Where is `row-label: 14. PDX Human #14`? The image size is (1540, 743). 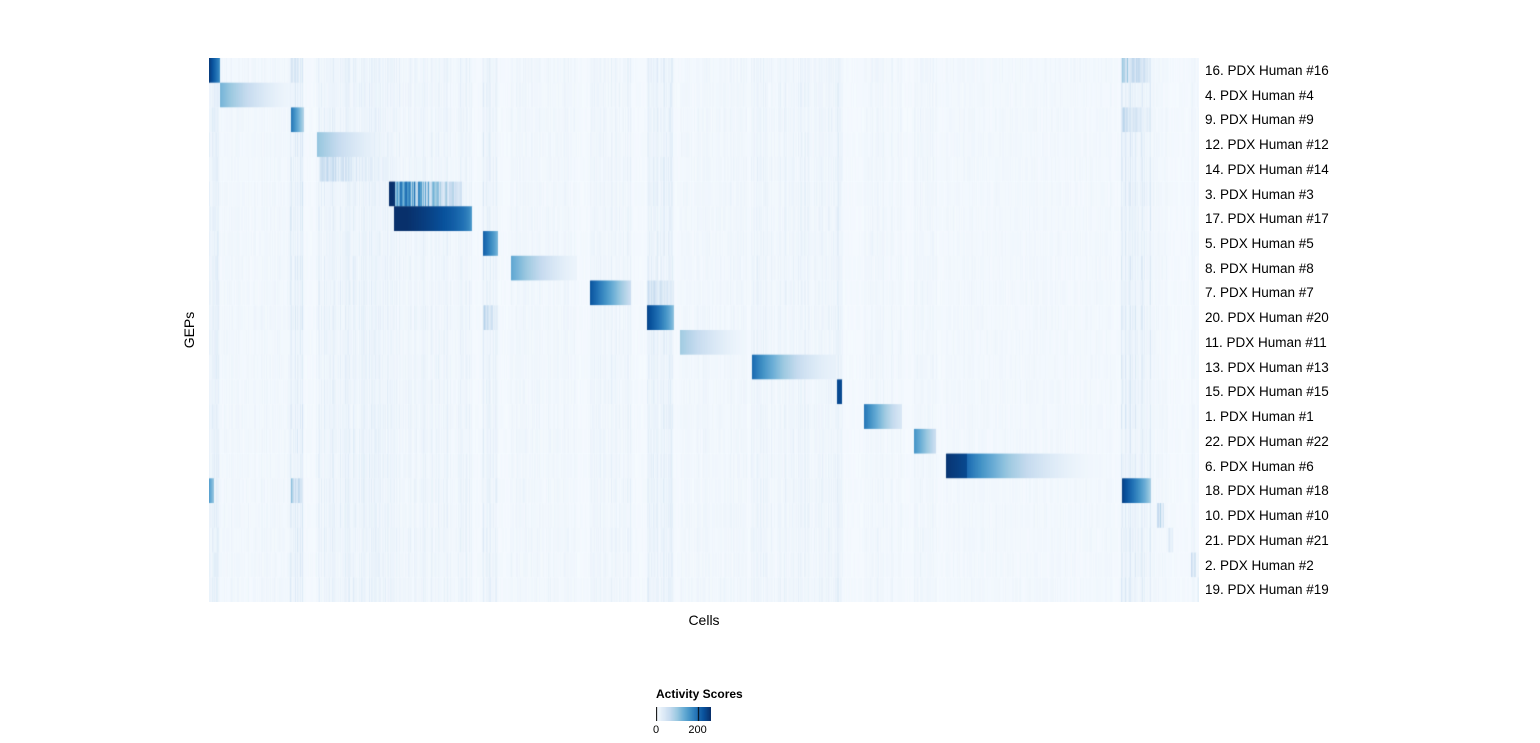 row-label: 14. PDX Human #14 is located at coordinates (1267, 169).